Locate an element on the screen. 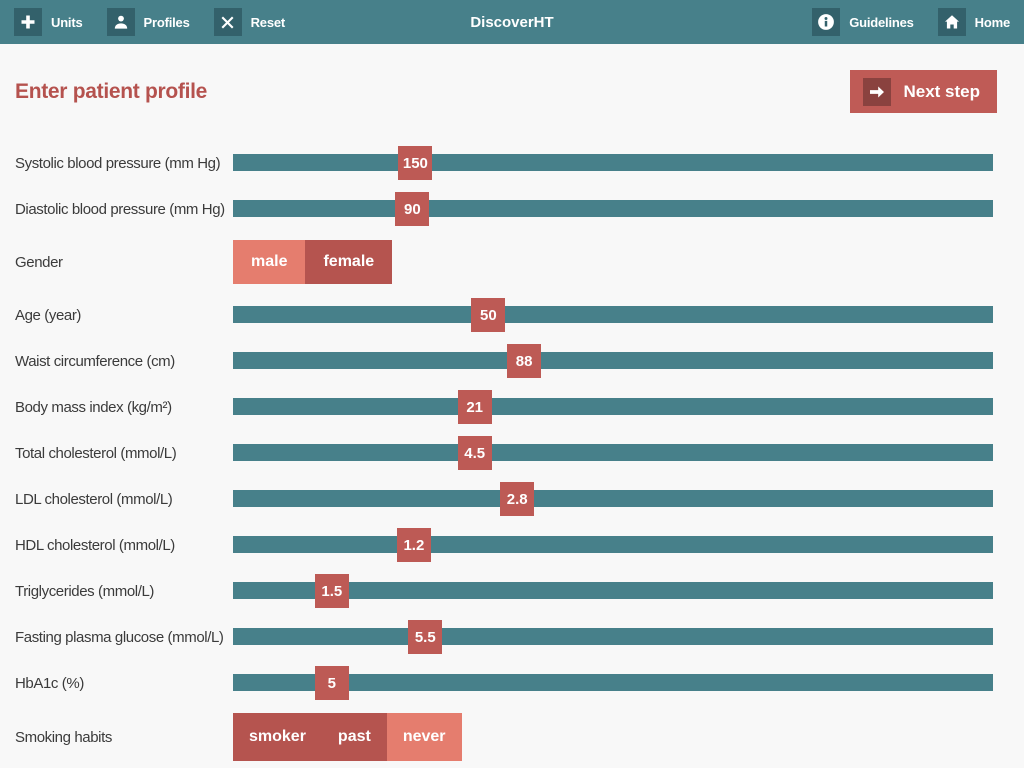  slider-track: 21 is located at coordinates (613, 407).